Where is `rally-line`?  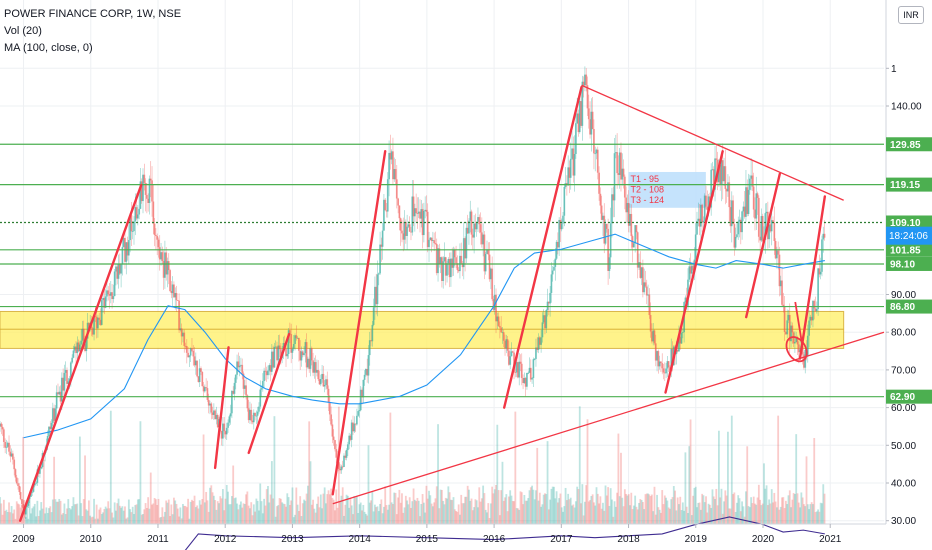
rally-line is located at coordinates (269, 393).